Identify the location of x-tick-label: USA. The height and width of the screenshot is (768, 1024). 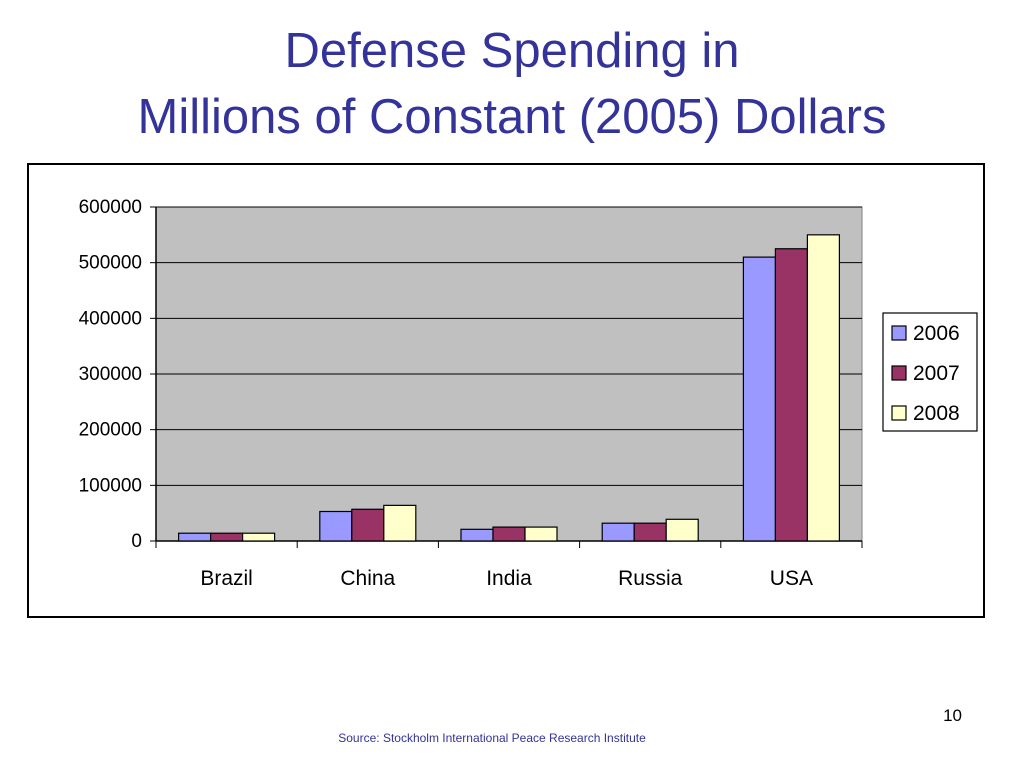
(791, 578).